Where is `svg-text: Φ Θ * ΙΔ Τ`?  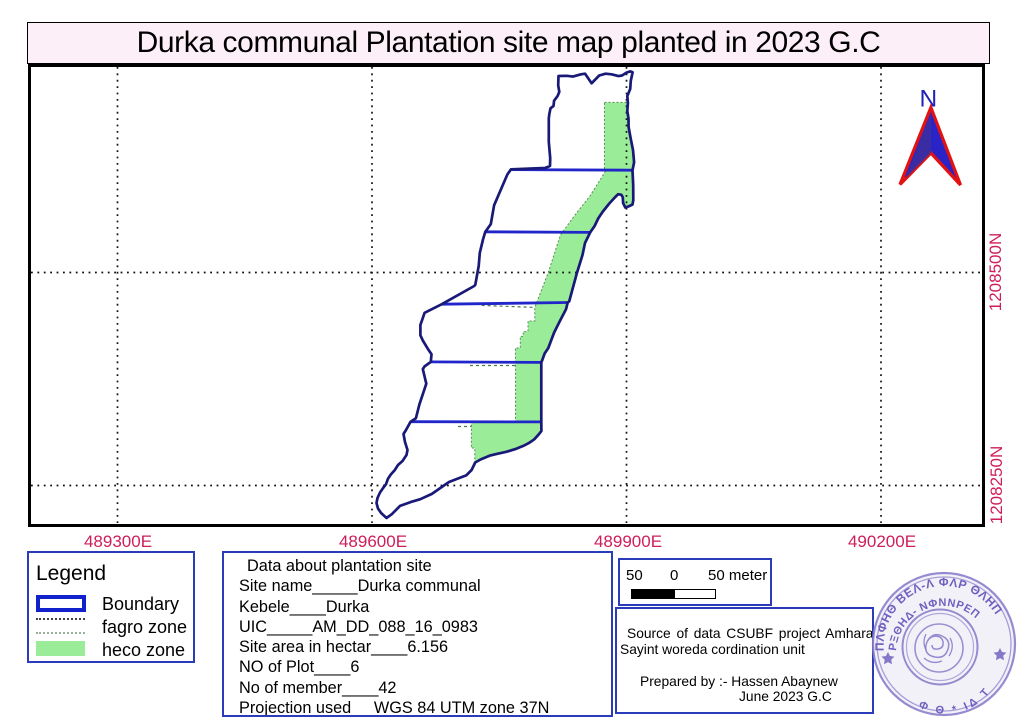 svg-text: Φ Θ * ΙΔ Τ is located at coordinates (955, 700).